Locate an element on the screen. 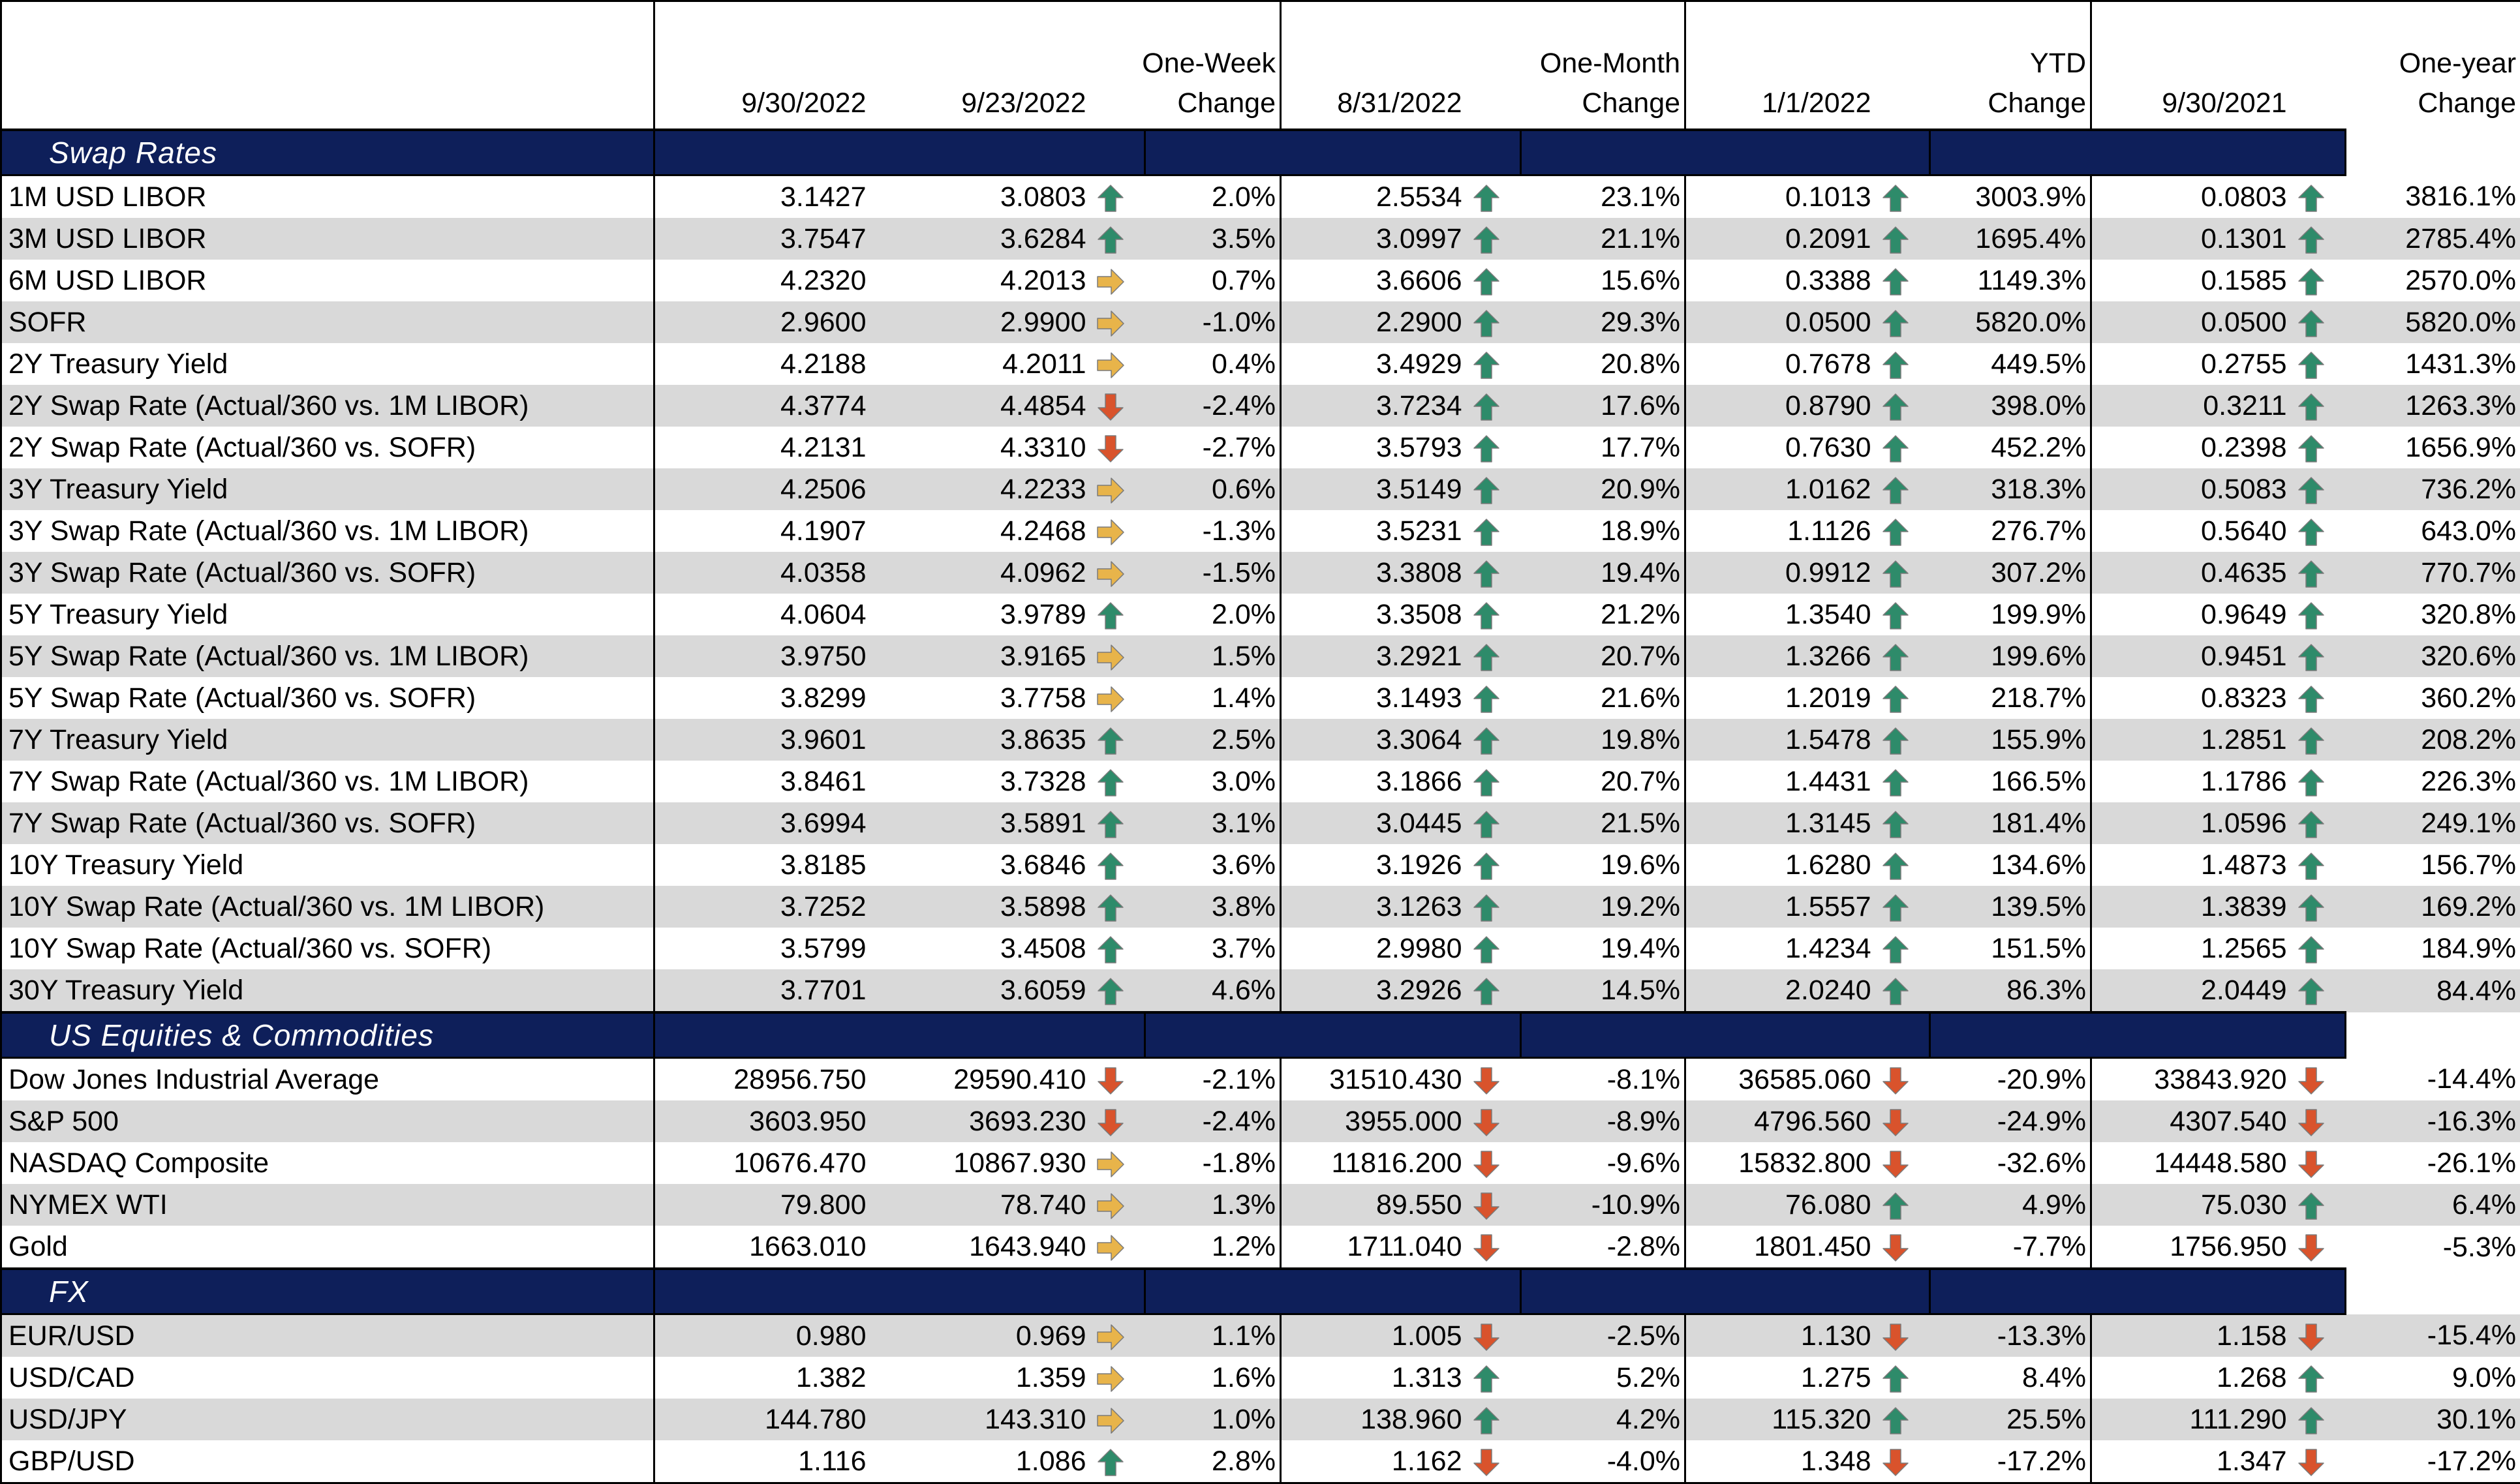 The width and height of the screenshot is (2520, 1484). ytd-change: 1149.3% is located at coordinates (2010, 280).